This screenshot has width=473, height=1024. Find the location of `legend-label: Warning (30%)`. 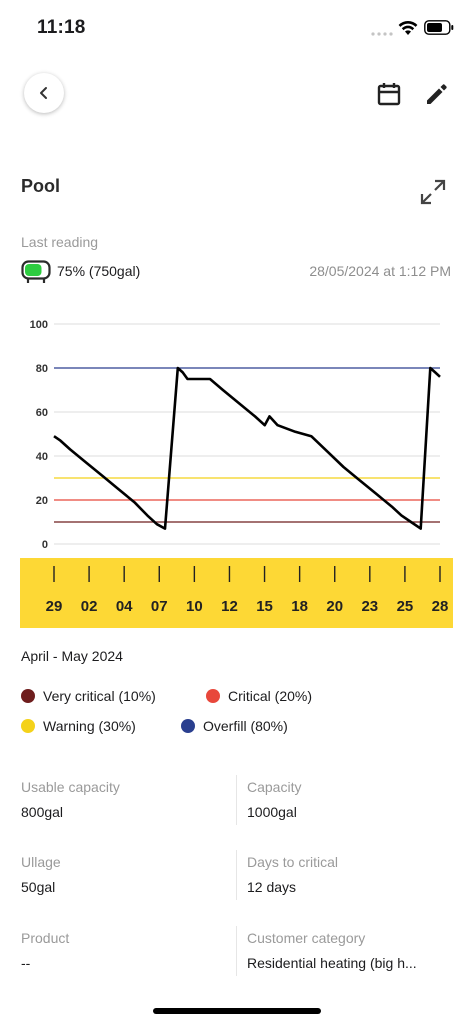

legend-label: Warning (30%) is located at coordinates (89, 726).